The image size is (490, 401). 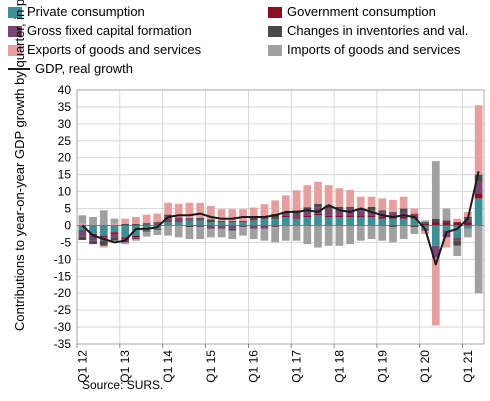 I want to click on legend-label: Changes in inventories and val., so click(x=378, y=30).